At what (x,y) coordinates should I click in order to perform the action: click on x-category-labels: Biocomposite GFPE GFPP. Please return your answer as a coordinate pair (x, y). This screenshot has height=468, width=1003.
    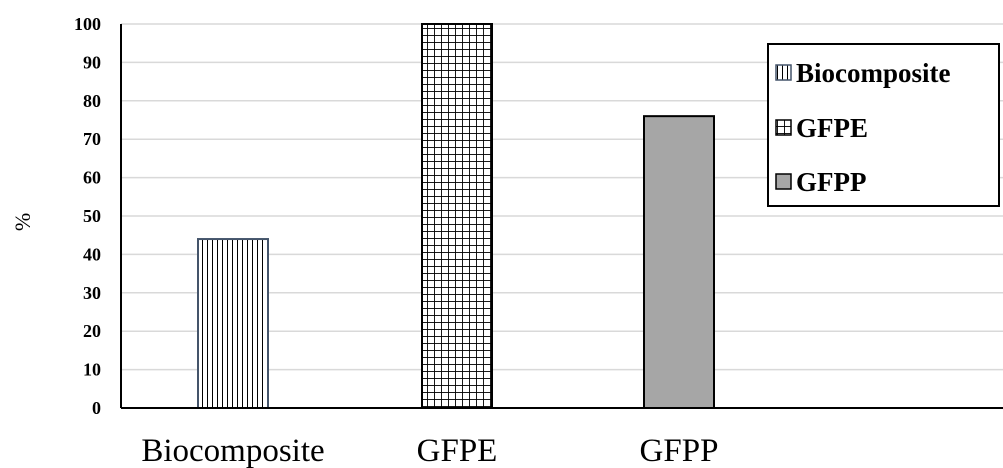
    Looking at the image, I should click on (429, 450).